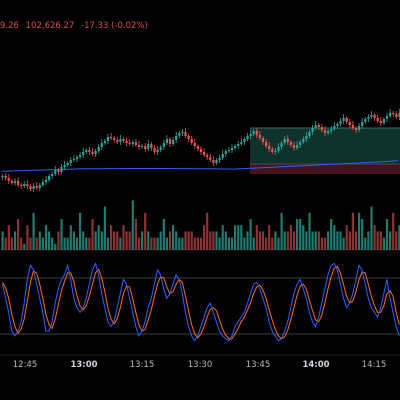 This screenshot has width=400, height=400. What do you see at coordinates (25, 365) in the screenshot?
I see `time-tick-label: 12:45` at bounding box center [25, 365].